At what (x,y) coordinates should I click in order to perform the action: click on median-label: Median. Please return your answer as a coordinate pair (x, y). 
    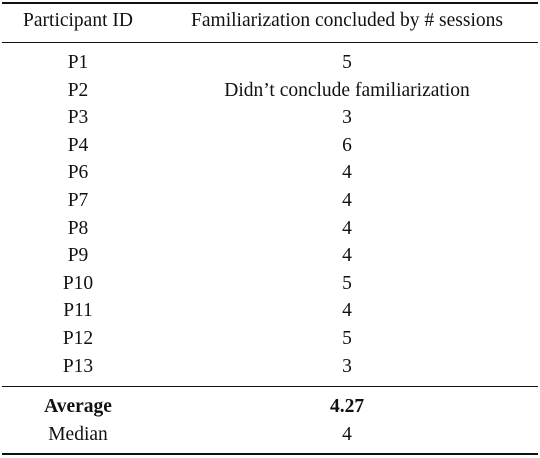
    Looking at the image, I should click on (78, 434).